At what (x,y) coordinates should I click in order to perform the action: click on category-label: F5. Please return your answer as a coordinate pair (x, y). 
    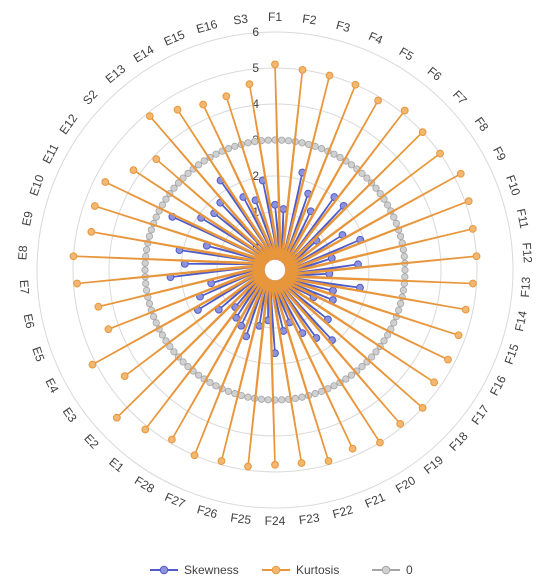
    Looking at the image, I should click on (407, 53).